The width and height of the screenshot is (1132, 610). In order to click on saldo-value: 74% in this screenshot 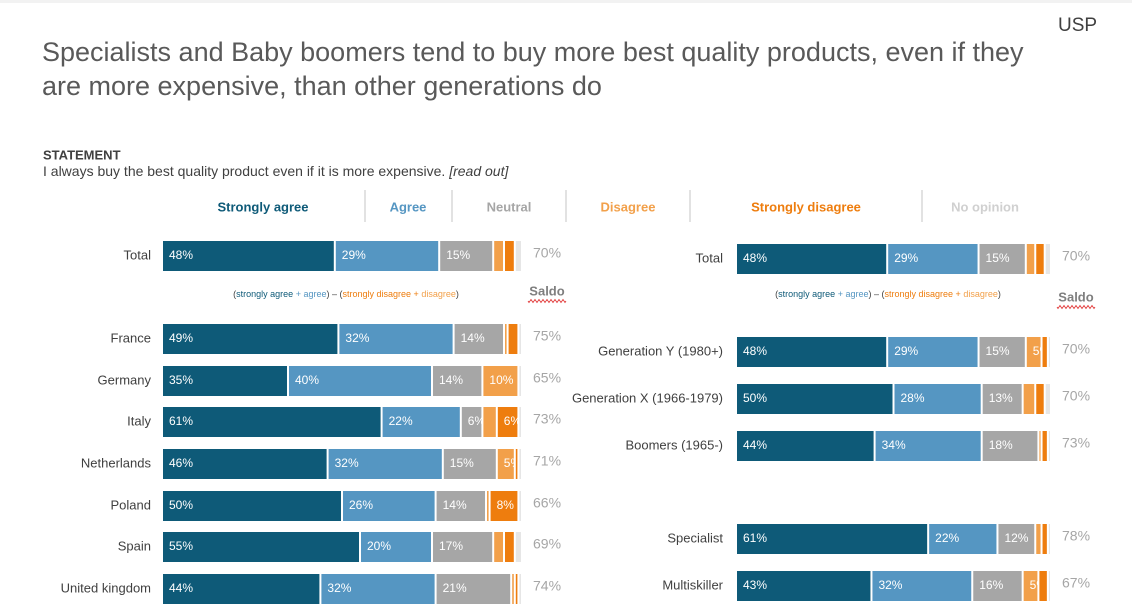, I will do `click(547, 586)`.